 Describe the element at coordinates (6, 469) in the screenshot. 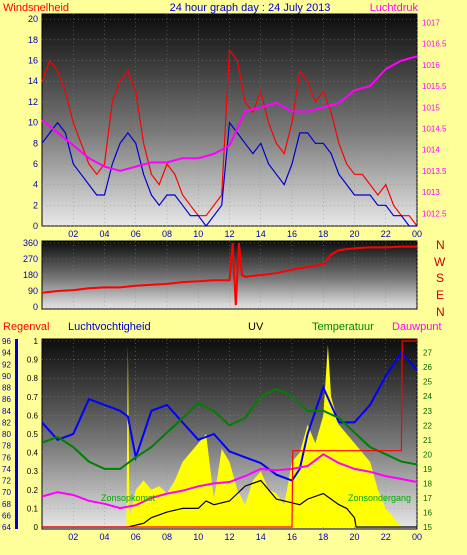

I see `humidity-tick-label: 74` at that location.